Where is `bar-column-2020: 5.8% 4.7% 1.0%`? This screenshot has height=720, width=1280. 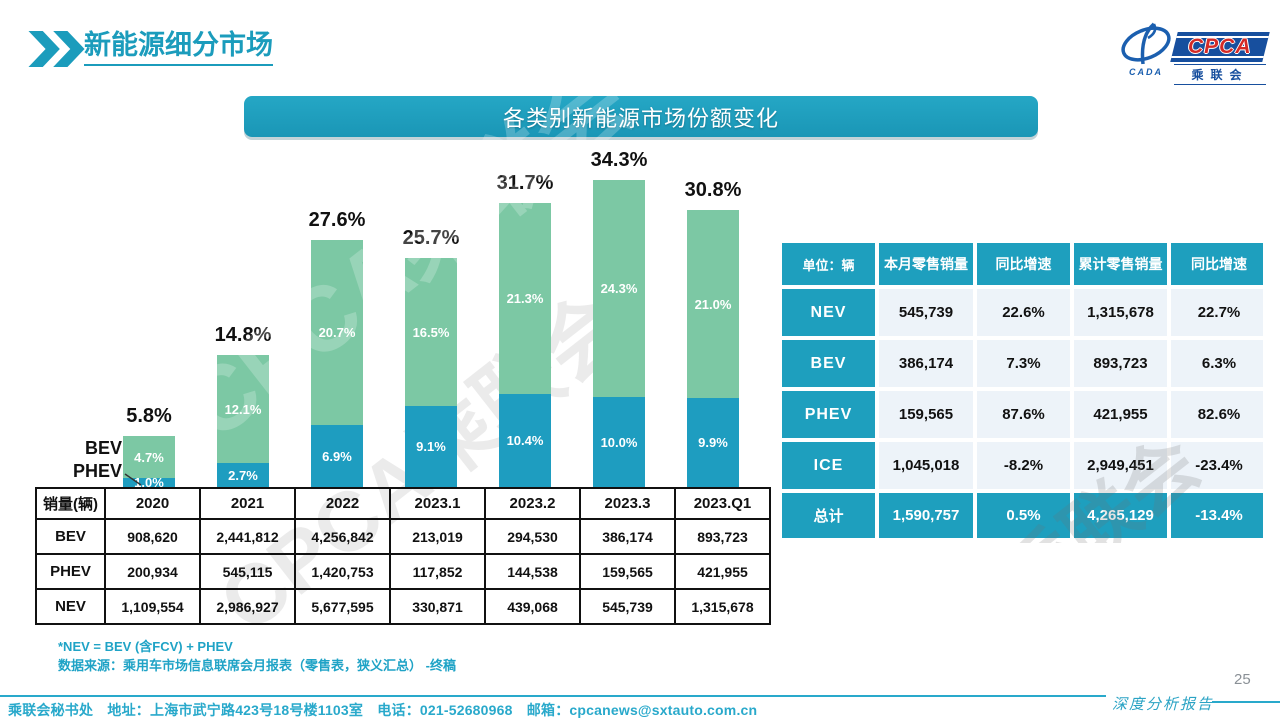 bar-column-2020: 5.8% 4.7% 1.0% is located at coordinates (149, 319).